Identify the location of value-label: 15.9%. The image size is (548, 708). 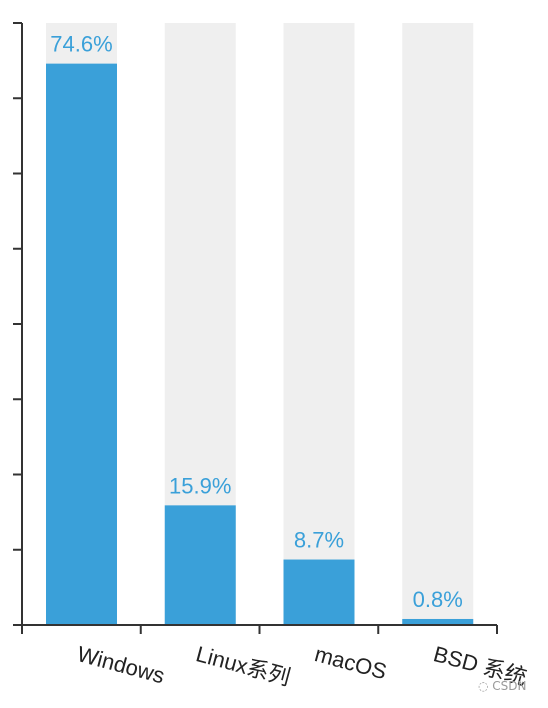
(200, 485).